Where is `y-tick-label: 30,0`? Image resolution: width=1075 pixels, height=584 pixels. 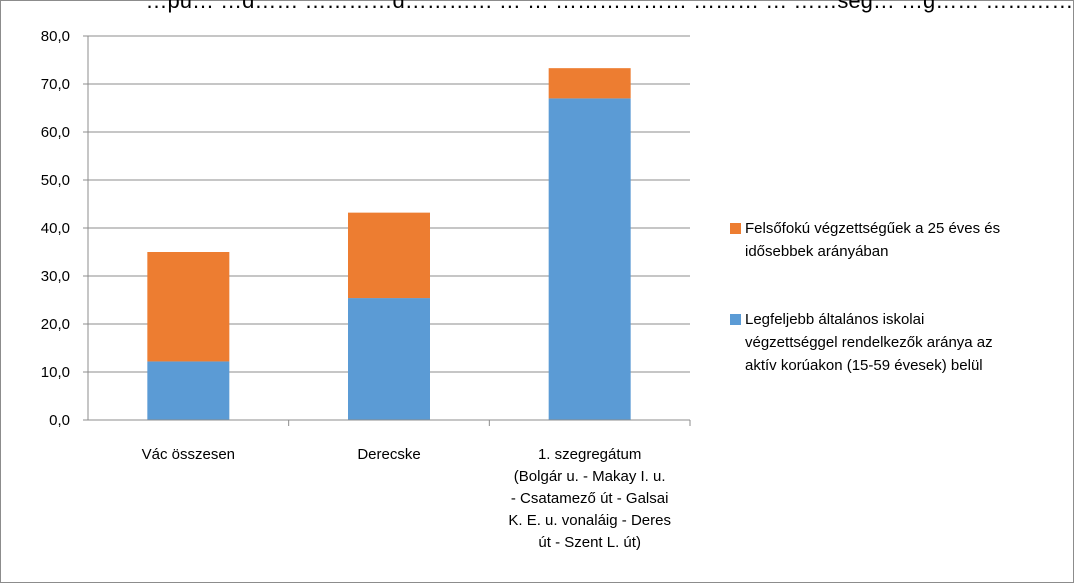
y-tick-label: 30,0 is located at coordinates (55, 276).